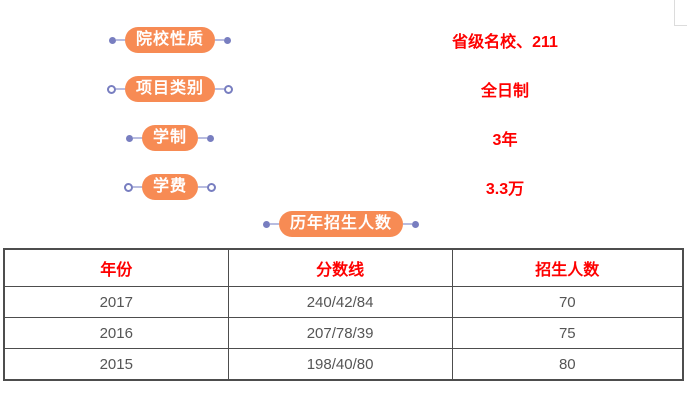 The image size is (687, 409). What do you see at coordinates (116, 333) in the screenshot?
I see `table-cell-year: 2016` at bounding box center [116, 333].